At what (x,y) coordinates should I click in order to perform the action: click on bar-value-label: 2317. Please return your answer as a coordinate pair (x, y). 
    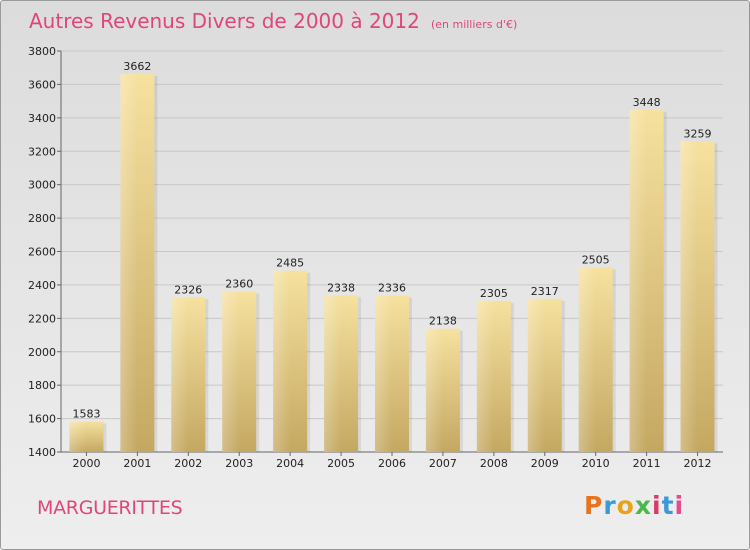
    Looking at the image, I should click on (545, 291).